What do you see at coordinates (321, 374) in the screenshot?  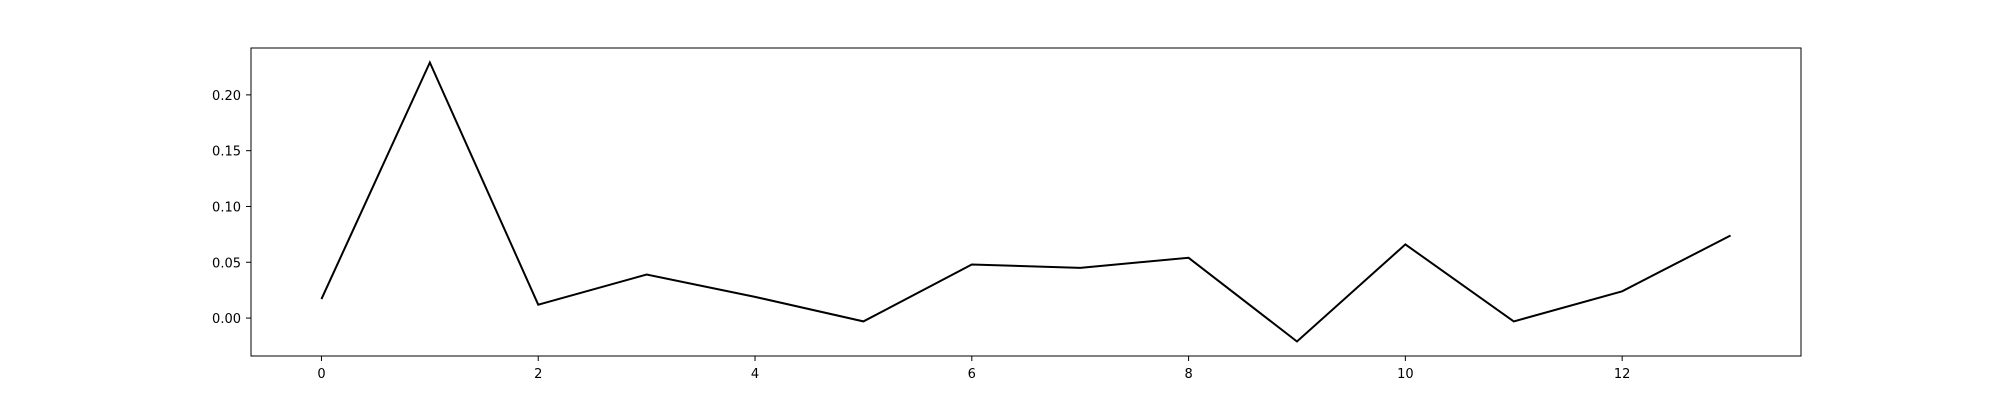 I see `x-tick-label: 0` at bounding box center [321, 374].